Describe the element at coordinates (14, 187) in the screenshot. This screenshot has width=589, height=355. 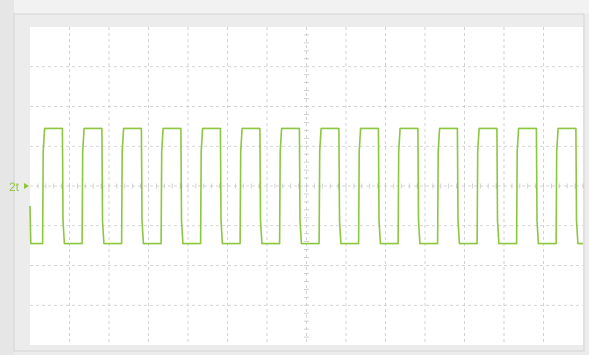
I see `channel-marker-label: 2t` at that location.